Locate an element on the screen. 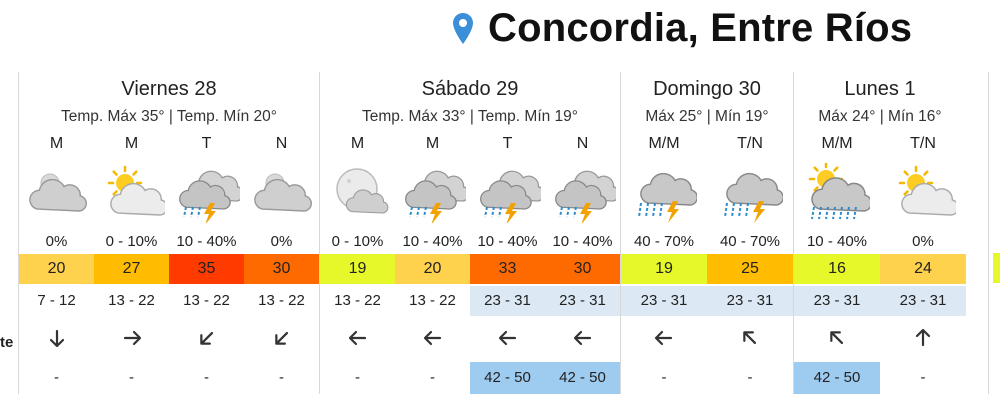  period-column: T 10 - 40% 35 13 - 22 - is located at coordinates (206, 261).